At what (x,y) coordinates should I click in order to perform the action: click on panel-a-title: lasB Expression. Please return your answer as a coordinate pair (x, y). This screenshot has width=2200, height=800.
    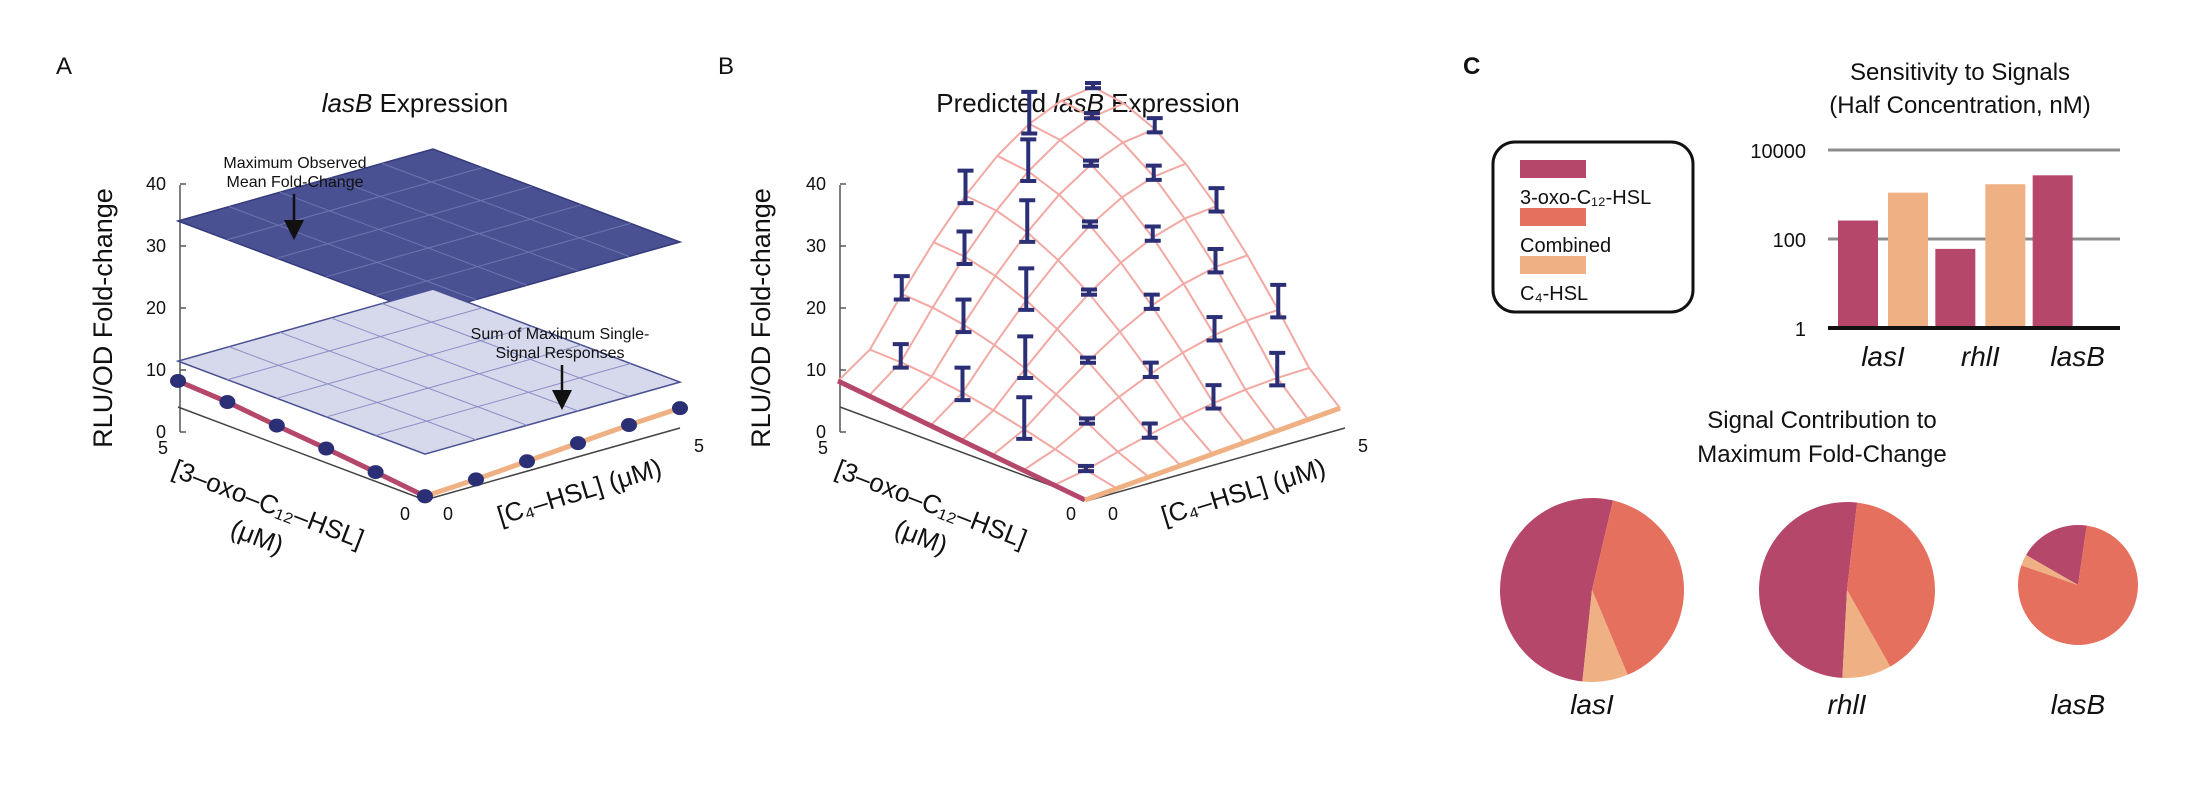
    Looking at the image, I should click on (415, 103).